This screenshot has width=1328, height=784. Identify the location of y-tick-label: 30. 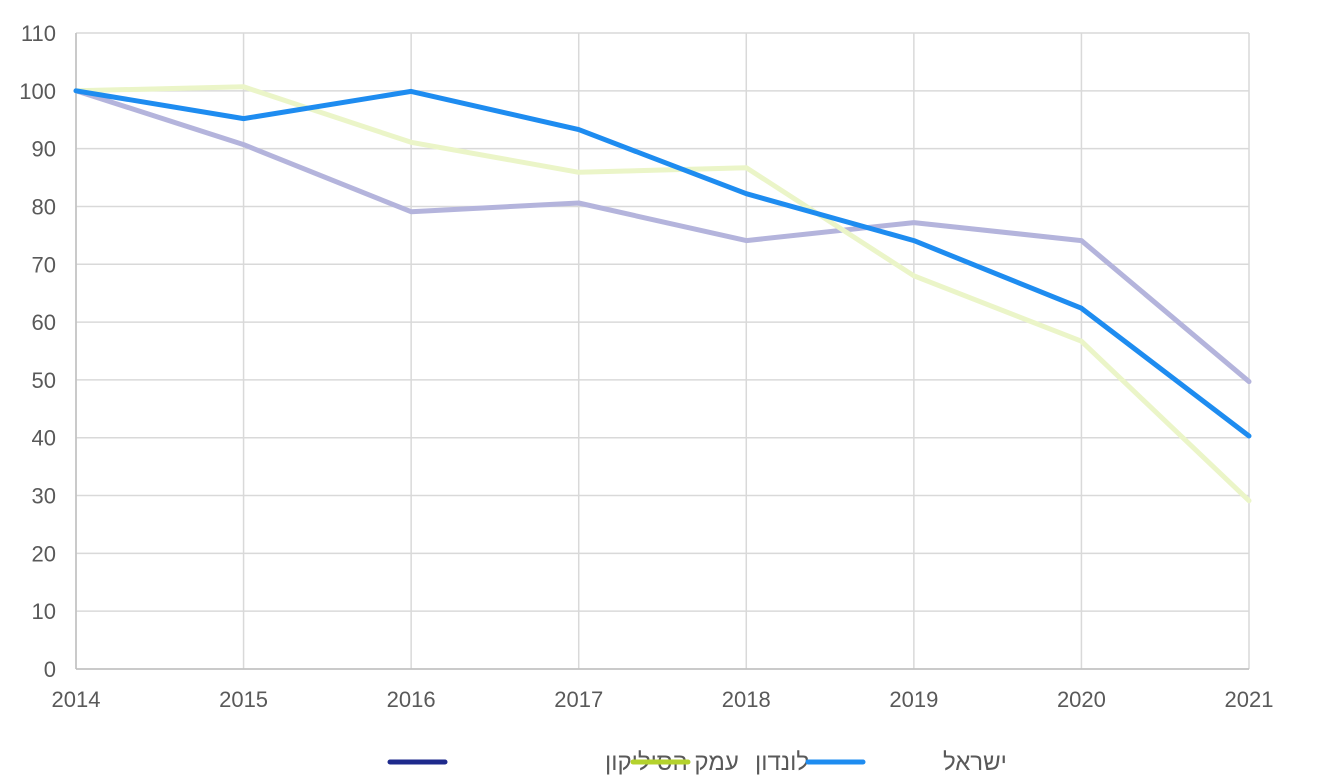
(44, 496).